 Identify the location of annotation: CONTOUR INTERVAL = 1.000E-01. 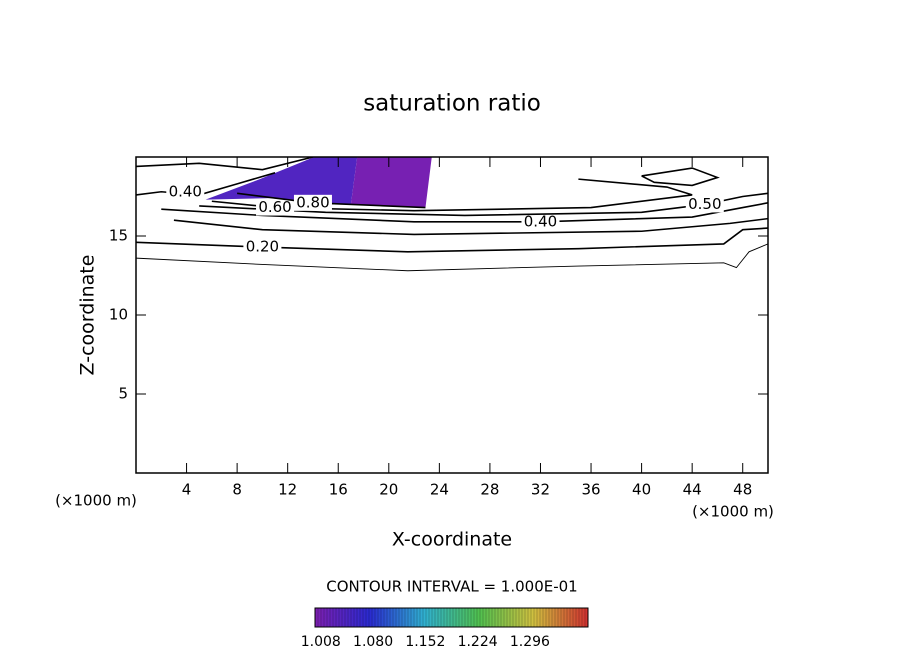
(451, 587).